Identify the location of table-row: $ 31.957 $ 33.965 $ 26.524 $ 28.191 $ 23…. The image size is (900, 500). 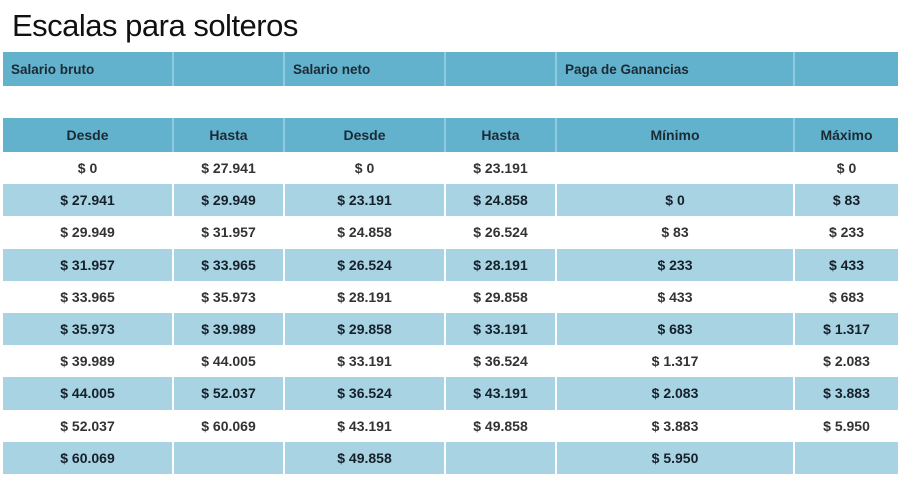
(450, 264).